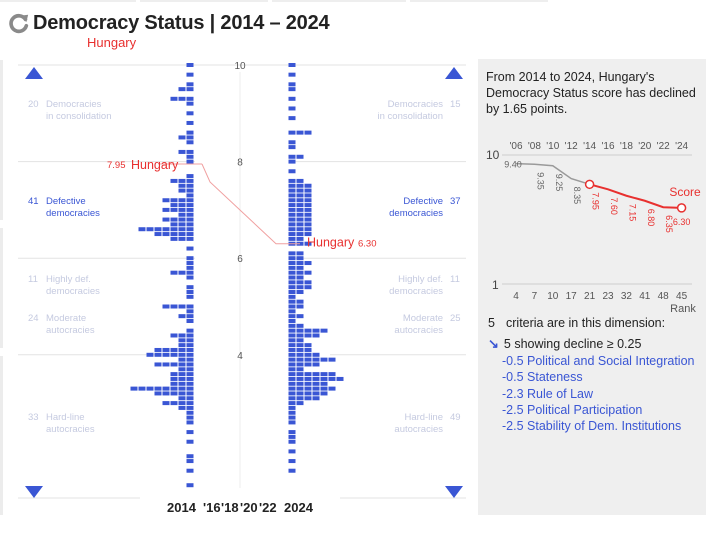 The height and width of the screenshot is (540, 720). What do you see at coordinates (423, 201) in the screenshot?
I see `category-label-2024: Defective` at bounding box center [423, 201].